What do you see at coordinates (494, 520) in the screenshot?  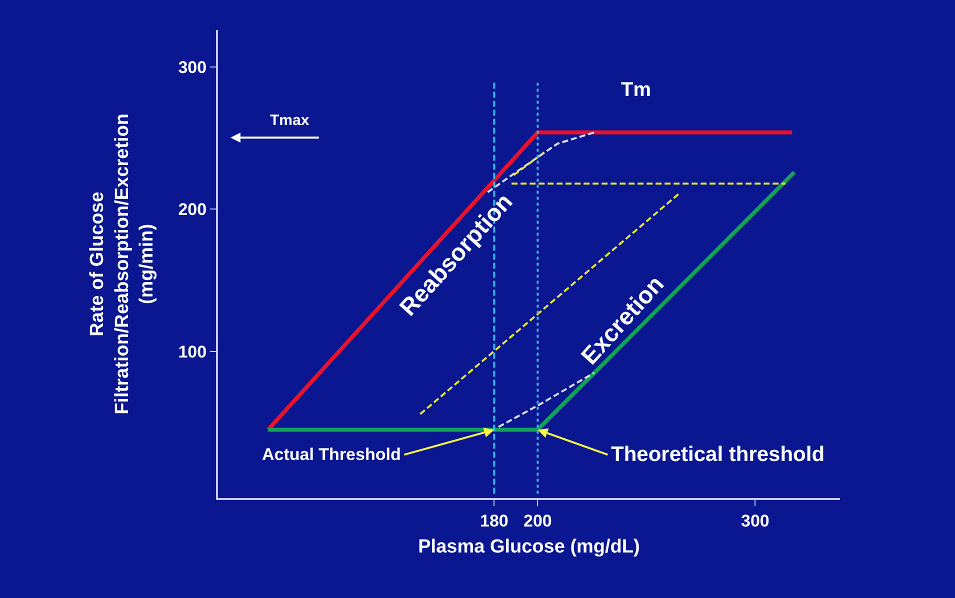 I see `x-tick-label: 180` at bounding box center [494, 520].